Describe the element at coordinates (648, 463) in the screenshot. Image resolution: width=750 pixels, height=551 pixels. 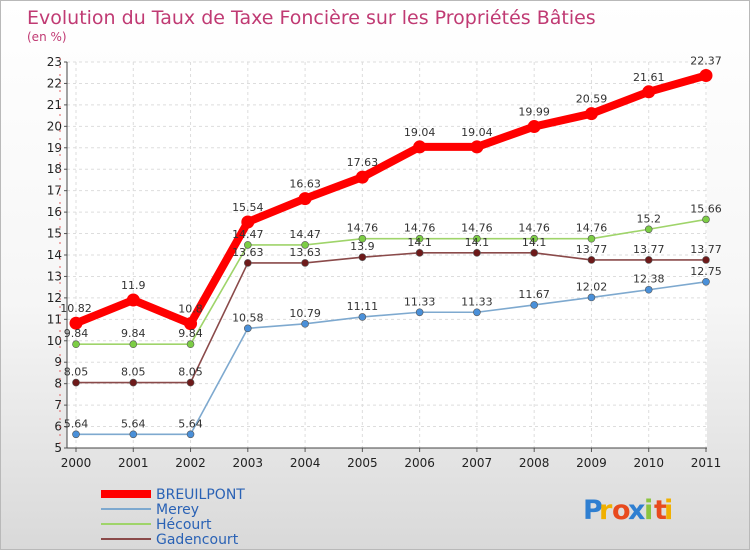
I see `x-tick-label: 2010` at that location.